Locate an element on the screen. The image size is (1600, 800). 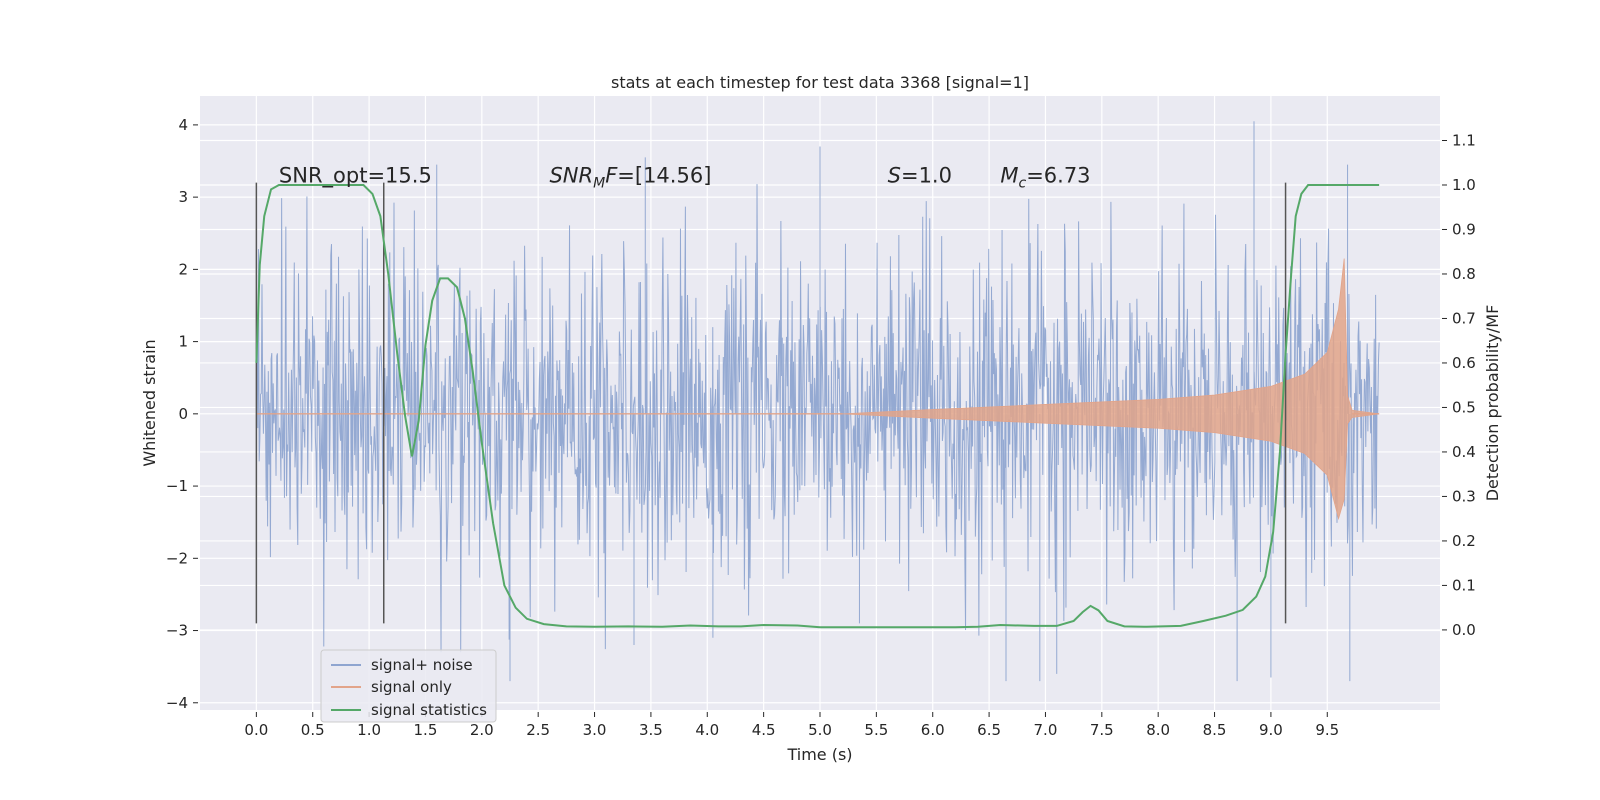
annotation-s-val: S=1.0 is located at coordinates (920, 176).